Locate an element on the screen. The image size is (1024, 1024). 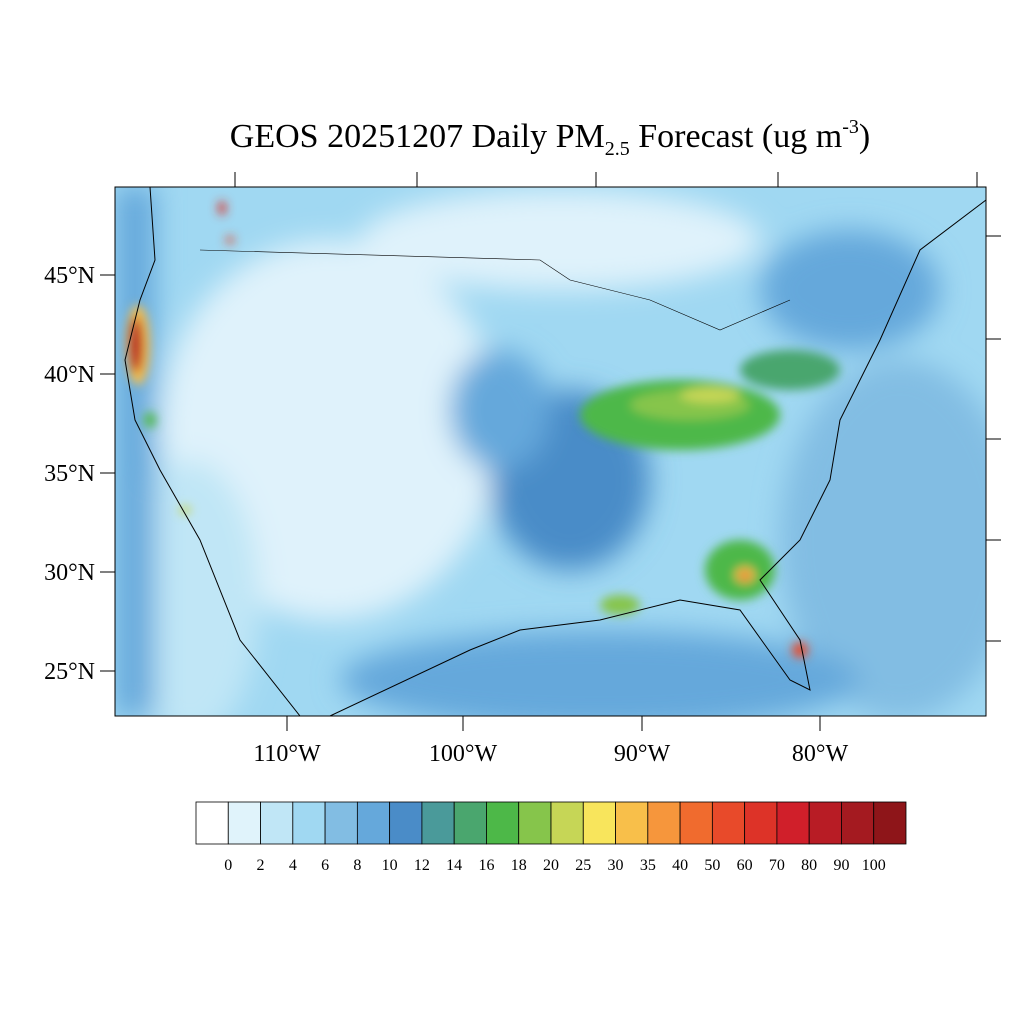
lon-label: 80°W is located at coordinates (820, 754).